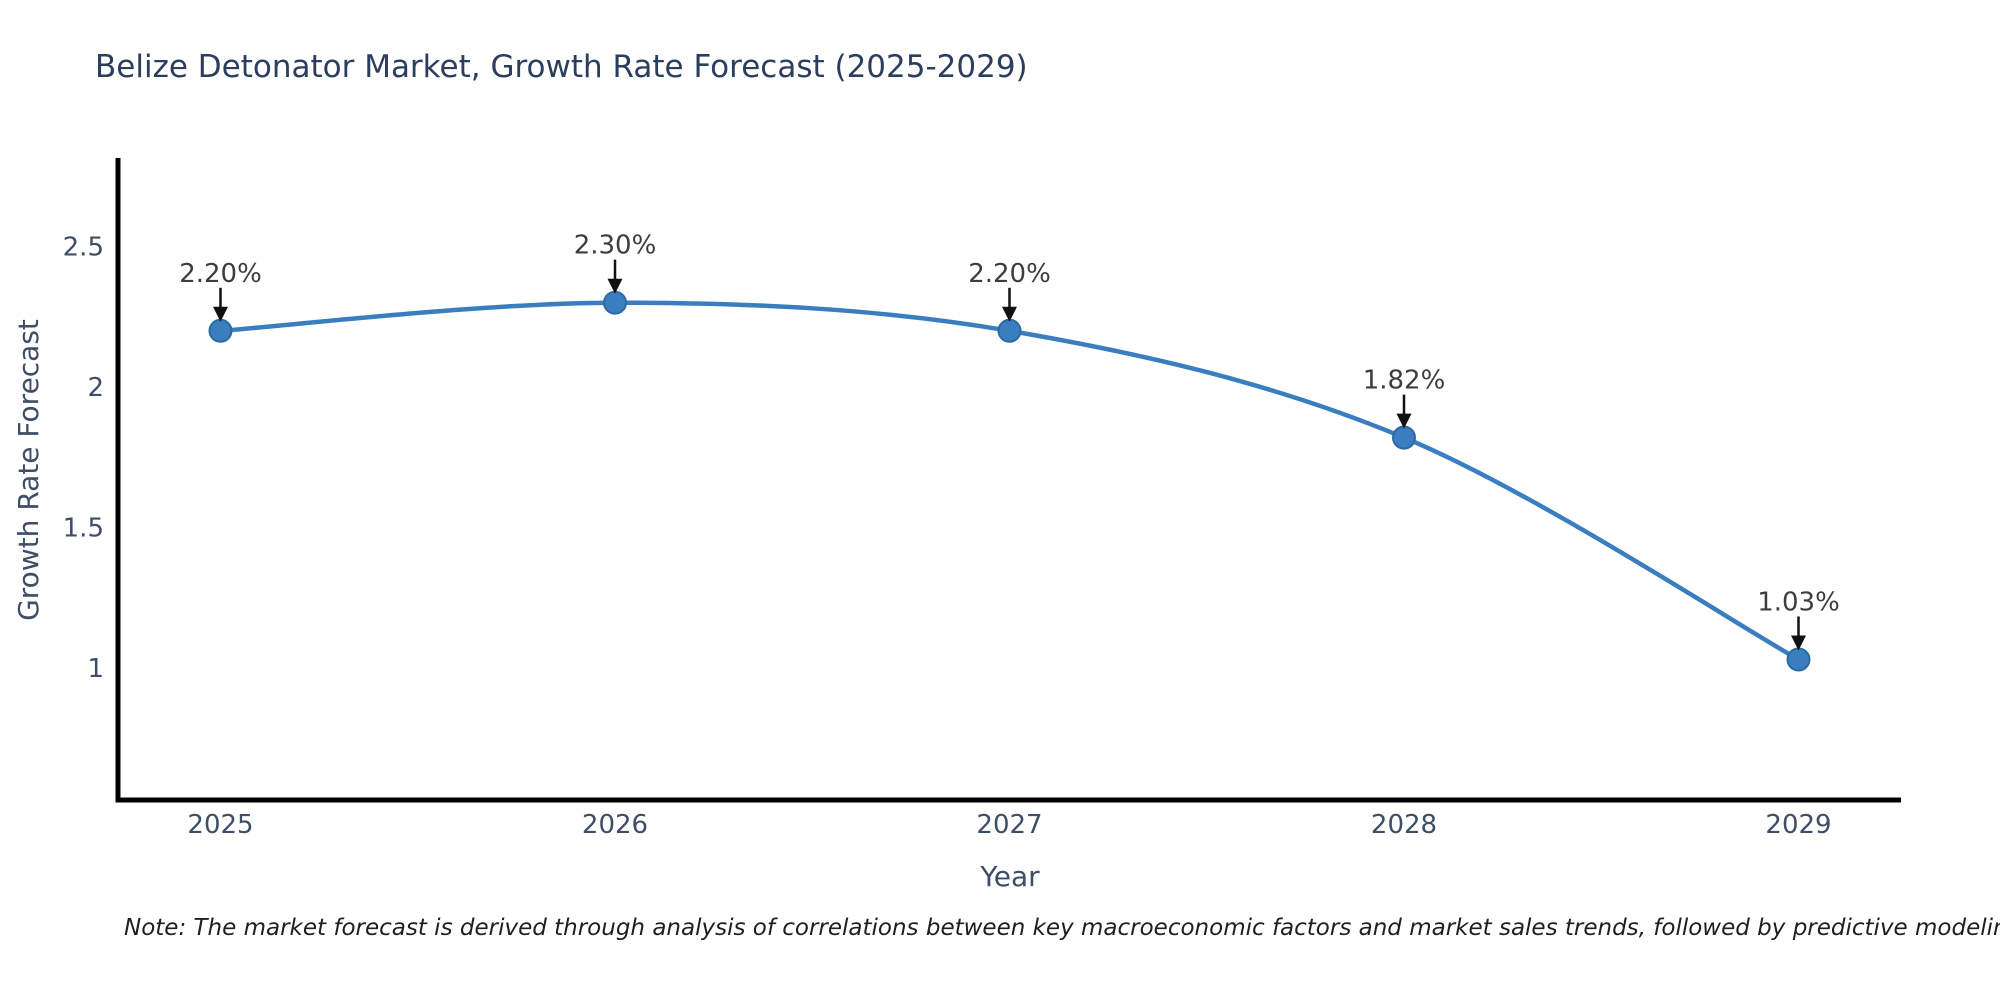 The width and height of the screenshot is (2000, 1000). Describe the element at coordinates (28, 470) in the screenshot. I see `y-axis-title: Growth Rate Forecast` at that location.